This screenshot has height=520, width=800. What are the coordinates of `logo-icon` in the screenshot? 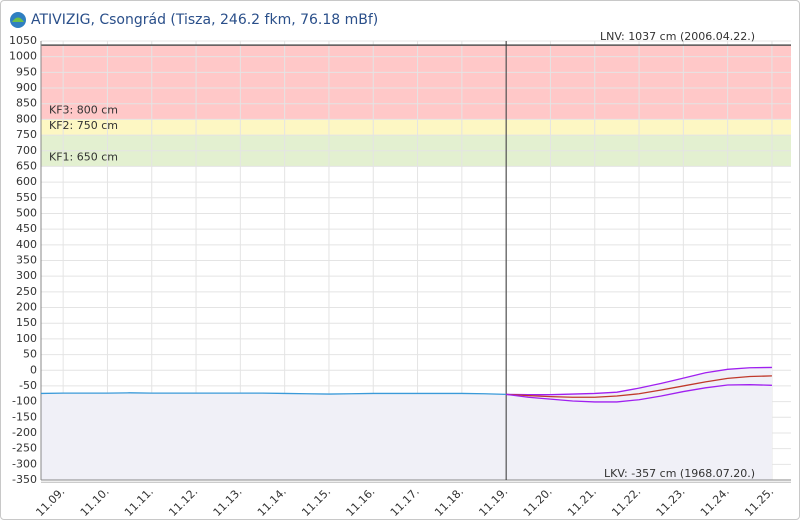 It's located at (18, 20).